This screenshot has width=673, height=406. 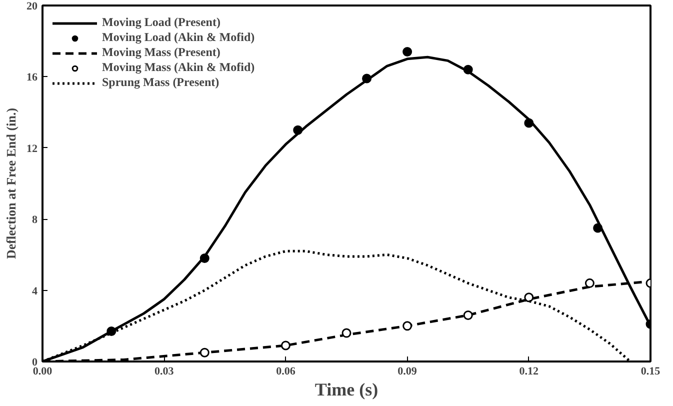 What do you see at coordinates (35, 220) in the screenshot?
I see `y-tick-label: 8` at bounding box center [35, 220].